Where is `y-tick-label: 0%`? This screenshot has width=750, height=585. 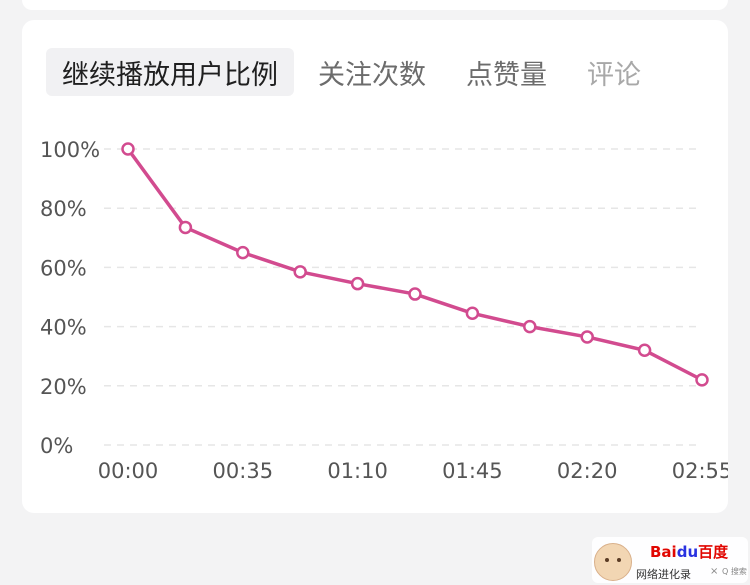 y-tick-label: 0% is located at coordinates (56, 446).